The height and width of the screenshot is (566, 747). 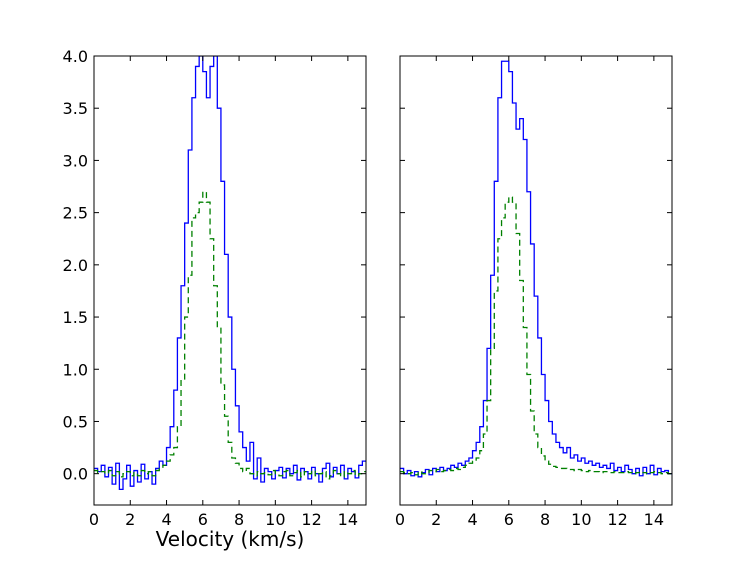 What do you see at coordinates (75, 213) in the screenshot?
I see `y-tick-label: 2.5` at bounding box center [75, 213].